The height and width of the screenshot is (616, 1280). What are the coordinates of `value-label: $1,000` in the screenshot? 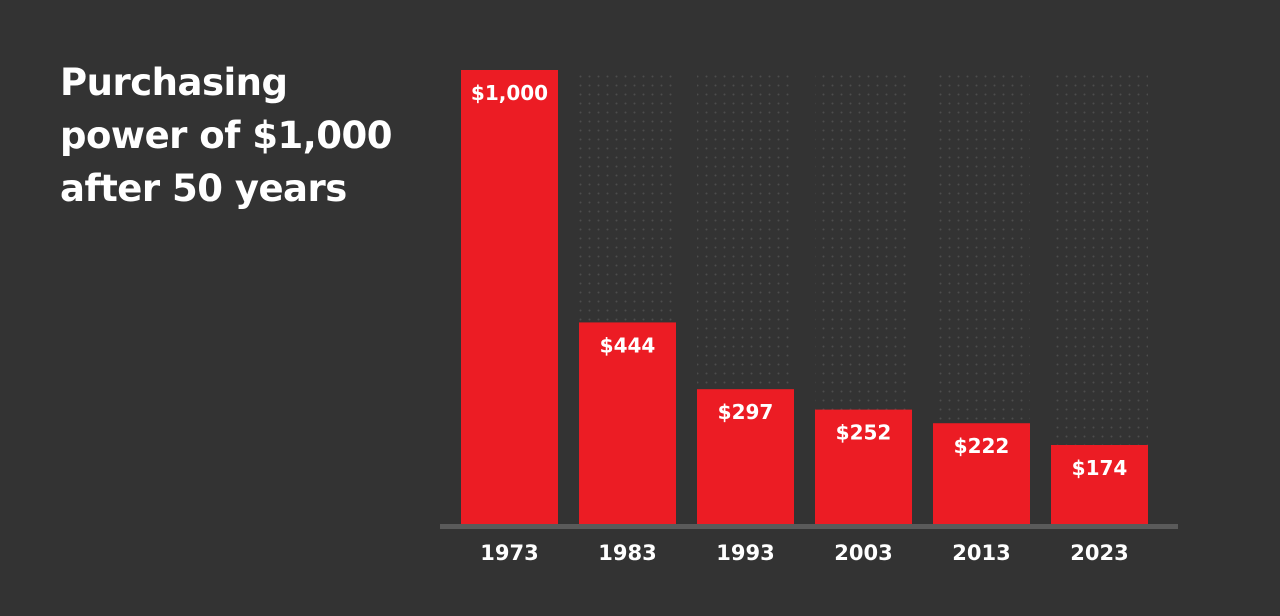 It's located at (509, 93).